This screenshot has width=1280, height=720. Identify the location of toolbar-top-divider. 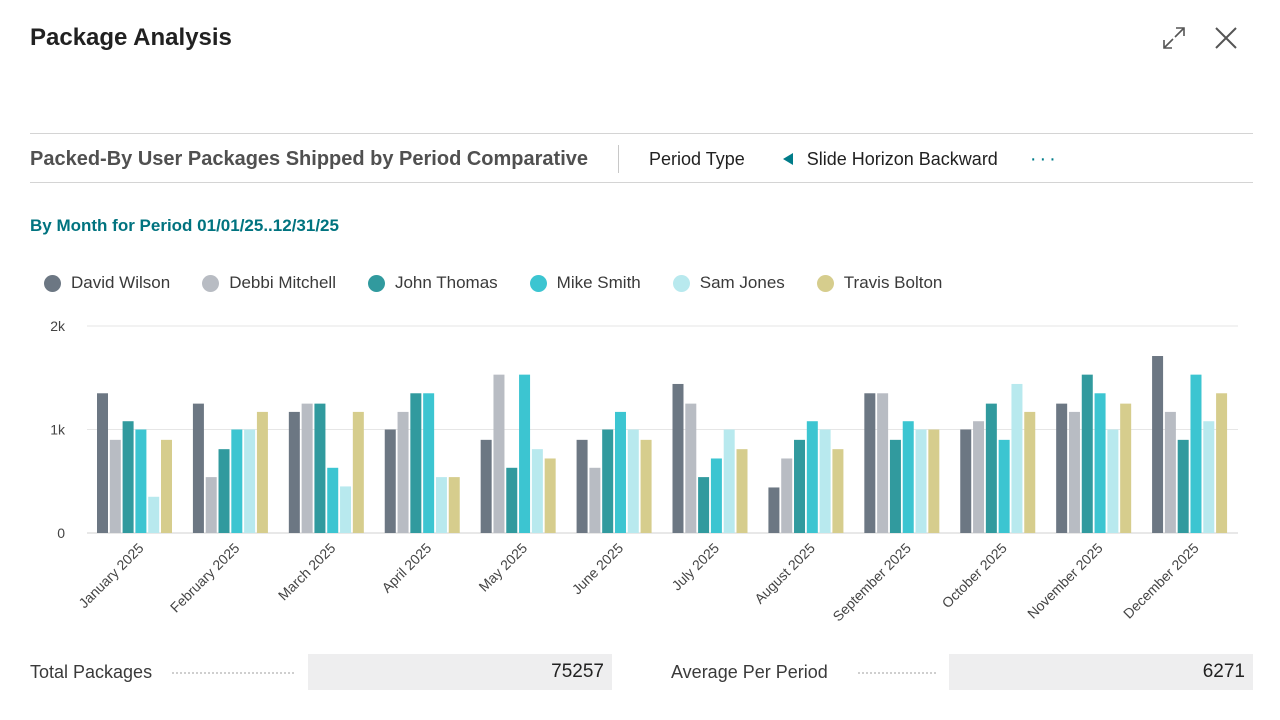
(641, 133).